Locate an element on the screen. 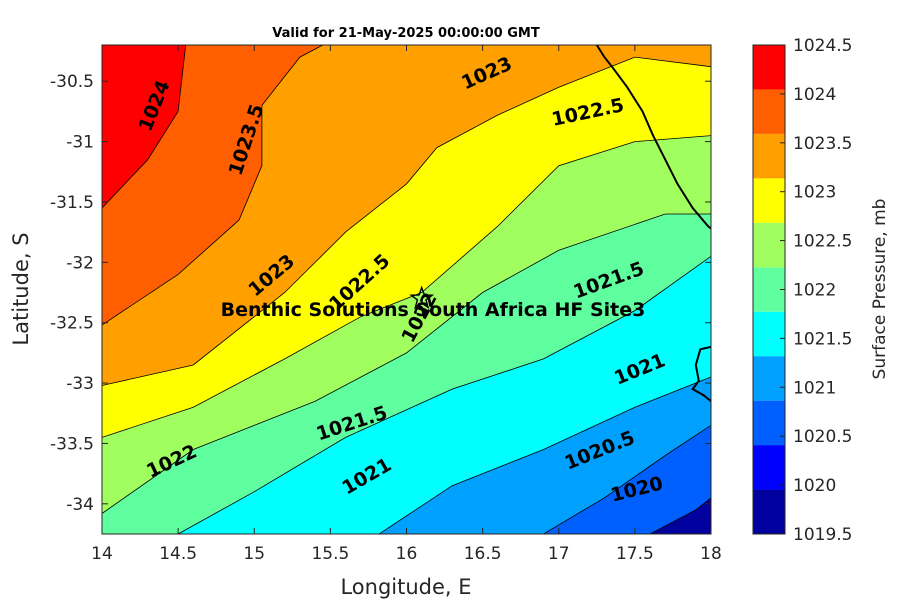 Image resolution: width=900 pixels, height=605 pixels. colorbar is located at coordinates (769, 289).